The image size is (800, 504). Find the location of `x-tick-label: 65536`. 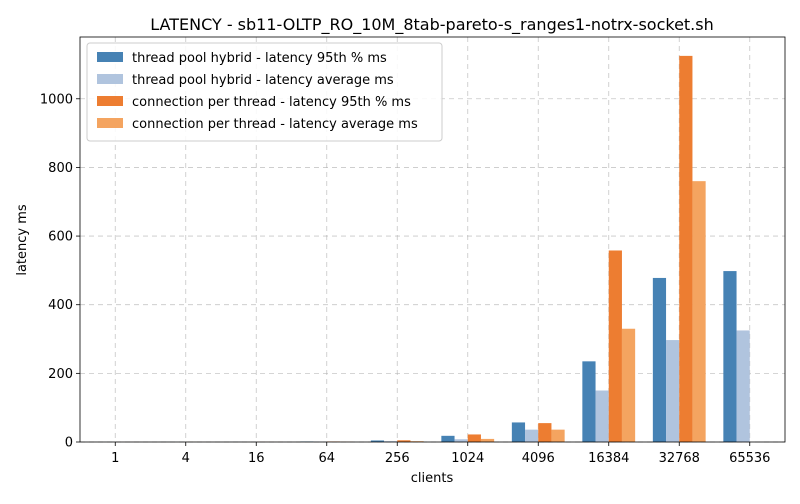

x-tick-label: 65536 is located at coordinates (749, 458).